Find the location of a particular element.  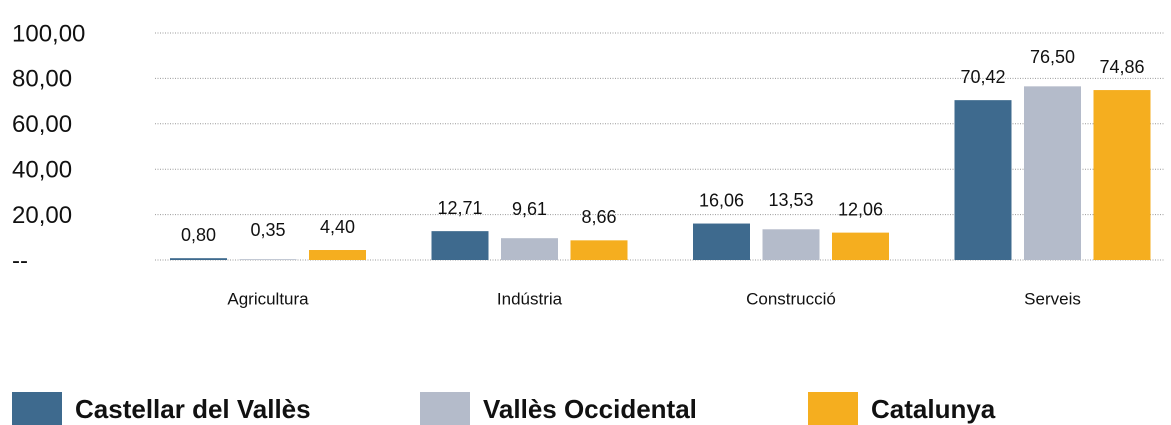

x-tick-label: Agricultura is located at coordinates (268, 298).